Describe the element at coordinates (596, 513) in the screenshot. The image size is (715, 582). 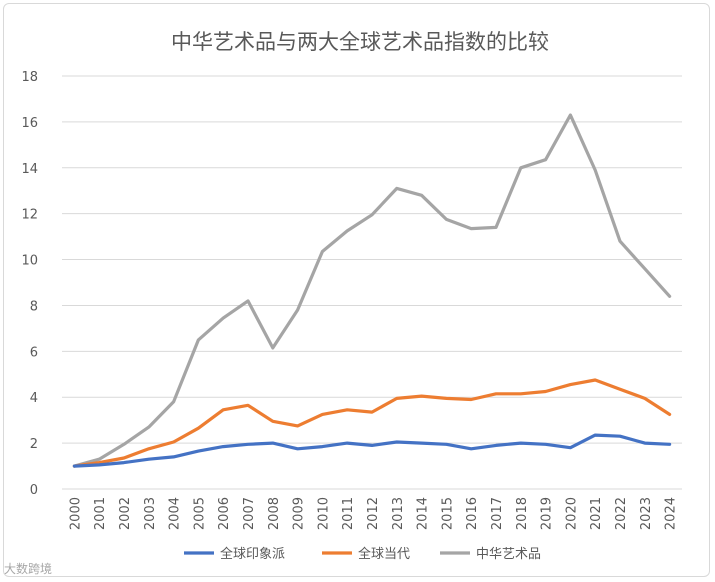
I see `x-tick-label: 2021` at that location.